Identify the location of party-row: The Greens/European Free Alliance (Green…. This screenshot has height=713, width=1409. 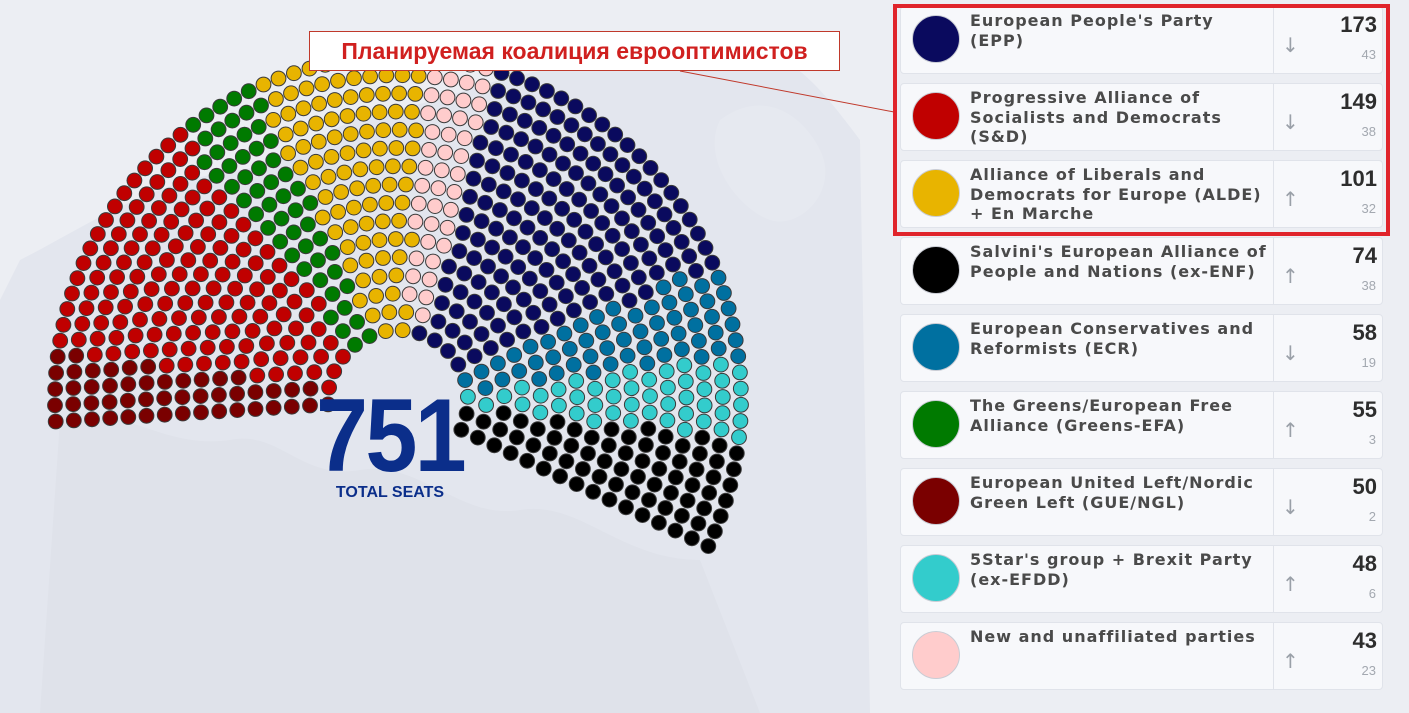
(1141, 425).